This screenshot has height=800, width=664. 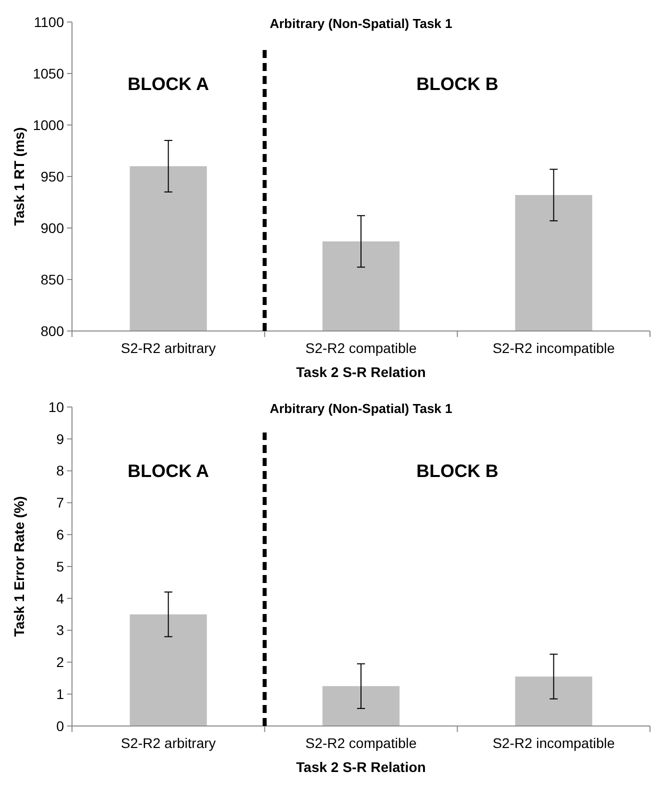 I want to click on y-axis-title: Task 1 Error Rate (%), so click(x=19, y=566).